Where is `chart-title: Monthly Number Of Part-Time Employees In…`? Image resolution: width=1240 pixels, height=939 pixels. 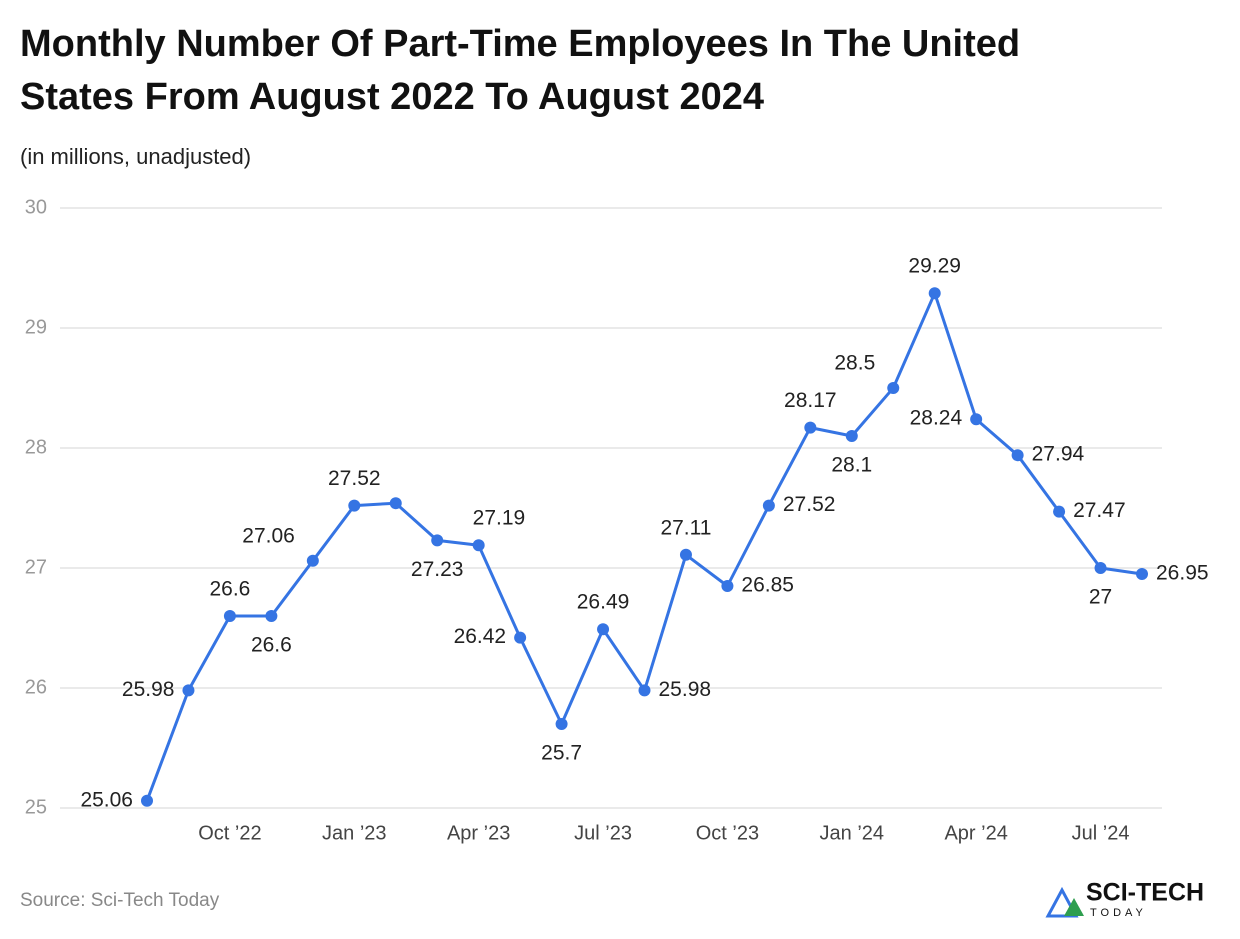
chart-title: Monthly Number Of Part-Time Employees In… is located at coordinates (520, 44).